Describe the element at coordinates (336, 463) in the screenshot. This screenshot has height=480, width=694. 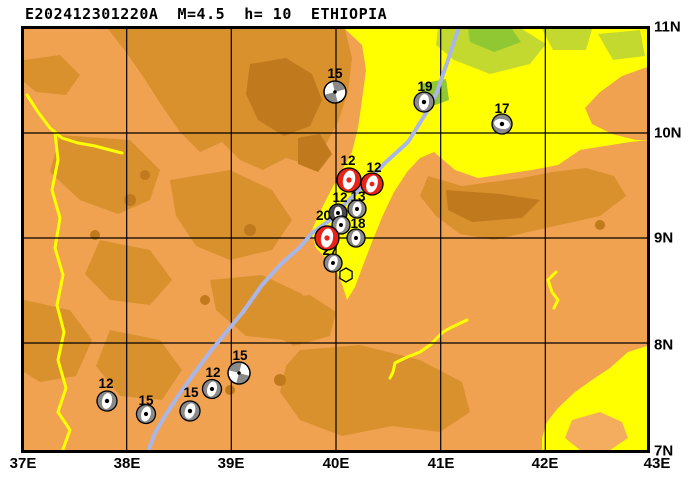
I see `lon-tick-label: 40E` at that location.